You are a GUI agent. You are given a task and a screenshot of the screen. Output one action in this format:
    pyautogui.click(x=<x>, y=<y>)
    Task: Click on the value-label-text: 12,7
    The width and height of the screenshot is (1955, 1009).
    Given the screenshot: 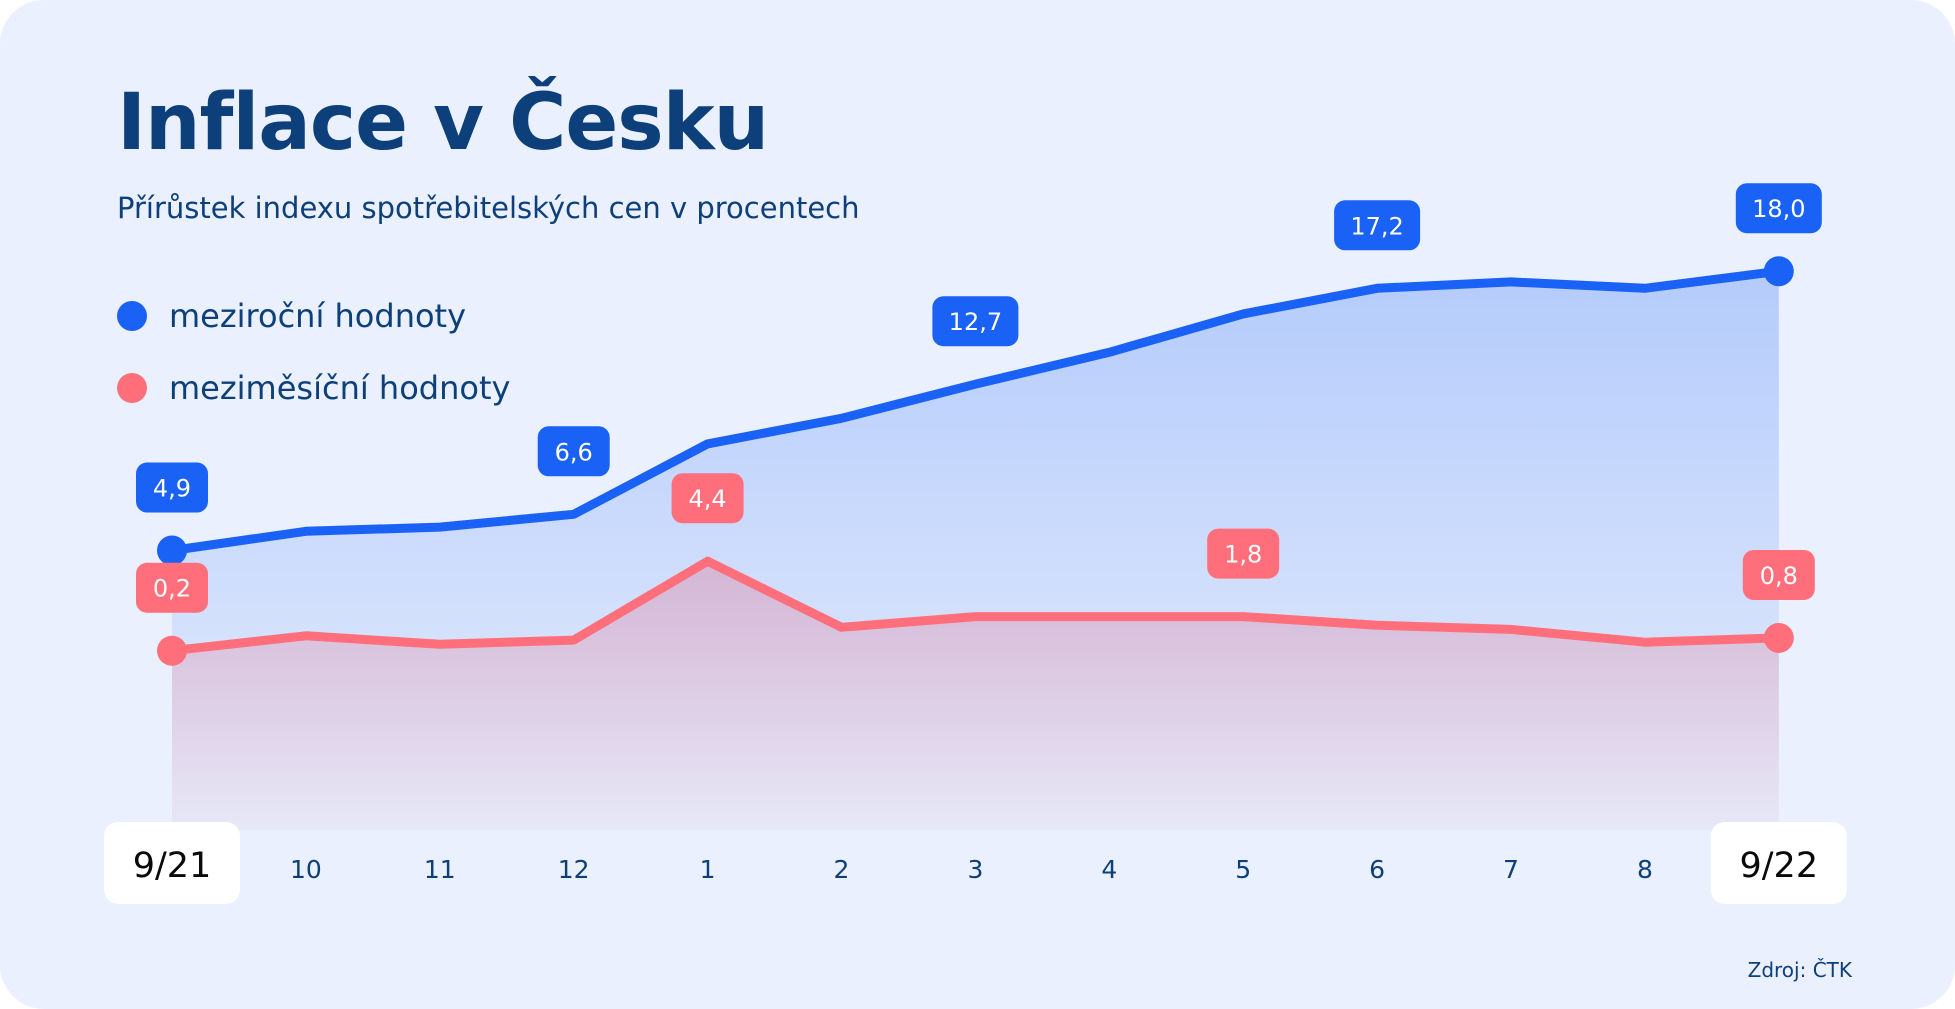 What is the action you would take?
    pyautogui.click(x=975, y=322)
    